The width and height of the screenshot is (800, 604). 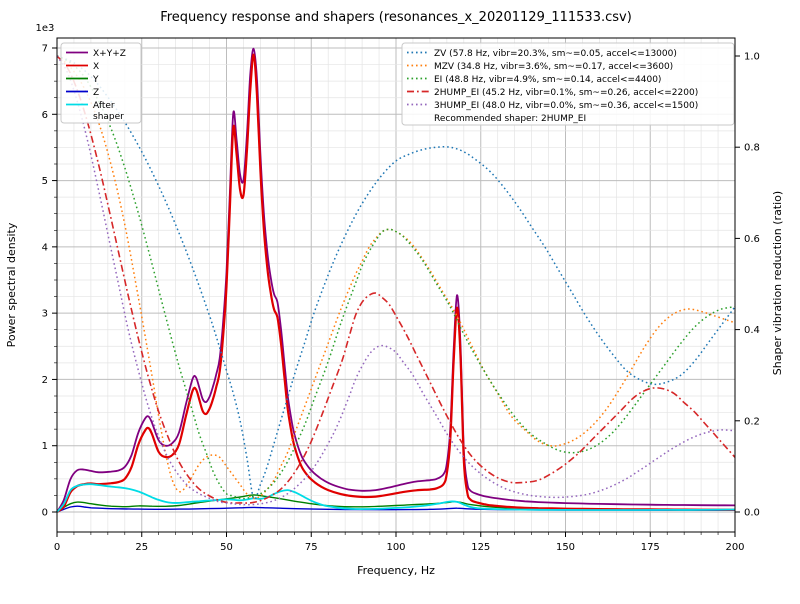 I want to click on x-tick-label: 150, so click(x=565, y=547).